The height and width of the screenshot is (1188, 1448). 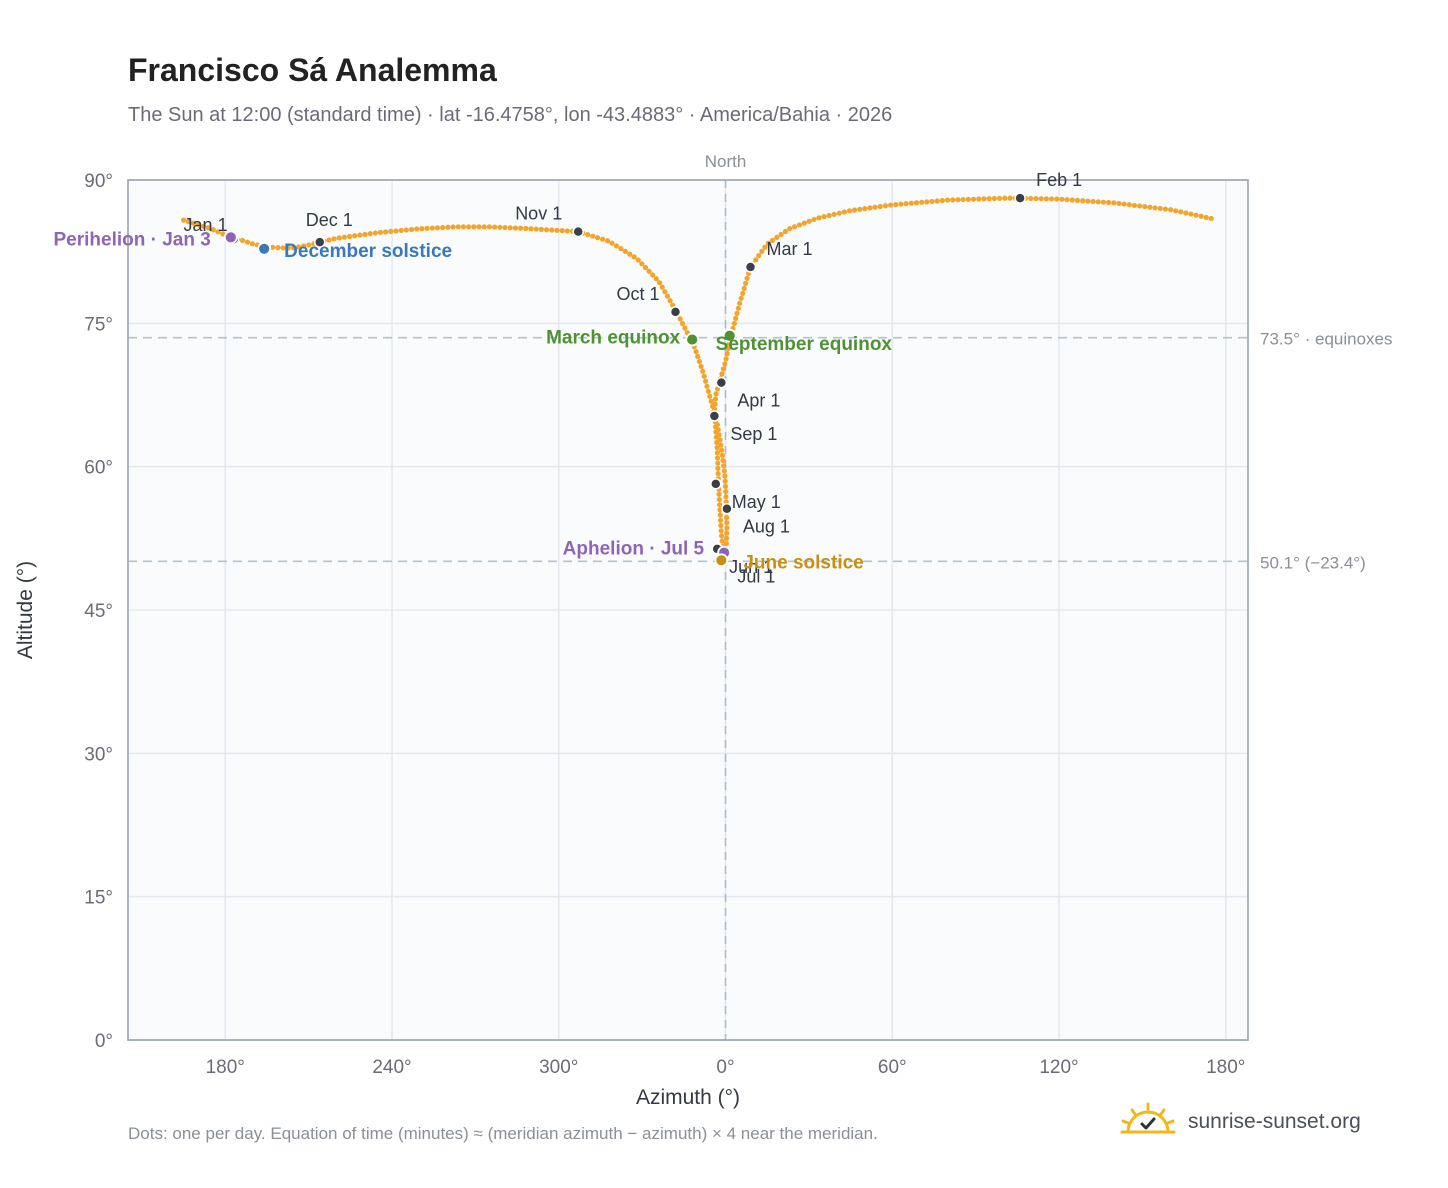 What do you see at coordinates (613, 338) in the screenshot?
I see `event-label: March equinox` at bounding box center [613, 338].